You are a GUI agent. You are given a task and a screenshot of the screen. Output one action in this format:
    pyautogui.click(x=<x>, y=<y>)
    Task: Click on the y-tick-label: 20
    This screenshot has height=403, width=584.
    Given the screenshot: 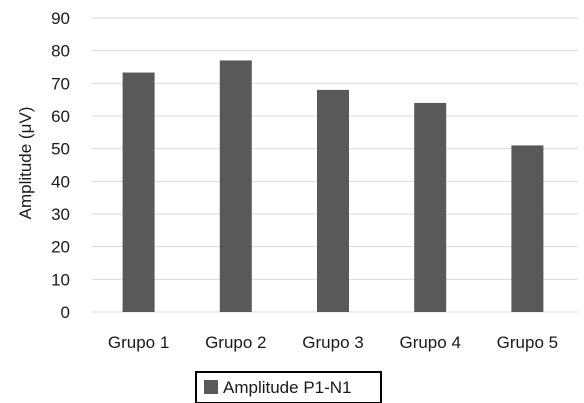 What is the action you would take?
    pyautogui.click(x=60, y=247)
    